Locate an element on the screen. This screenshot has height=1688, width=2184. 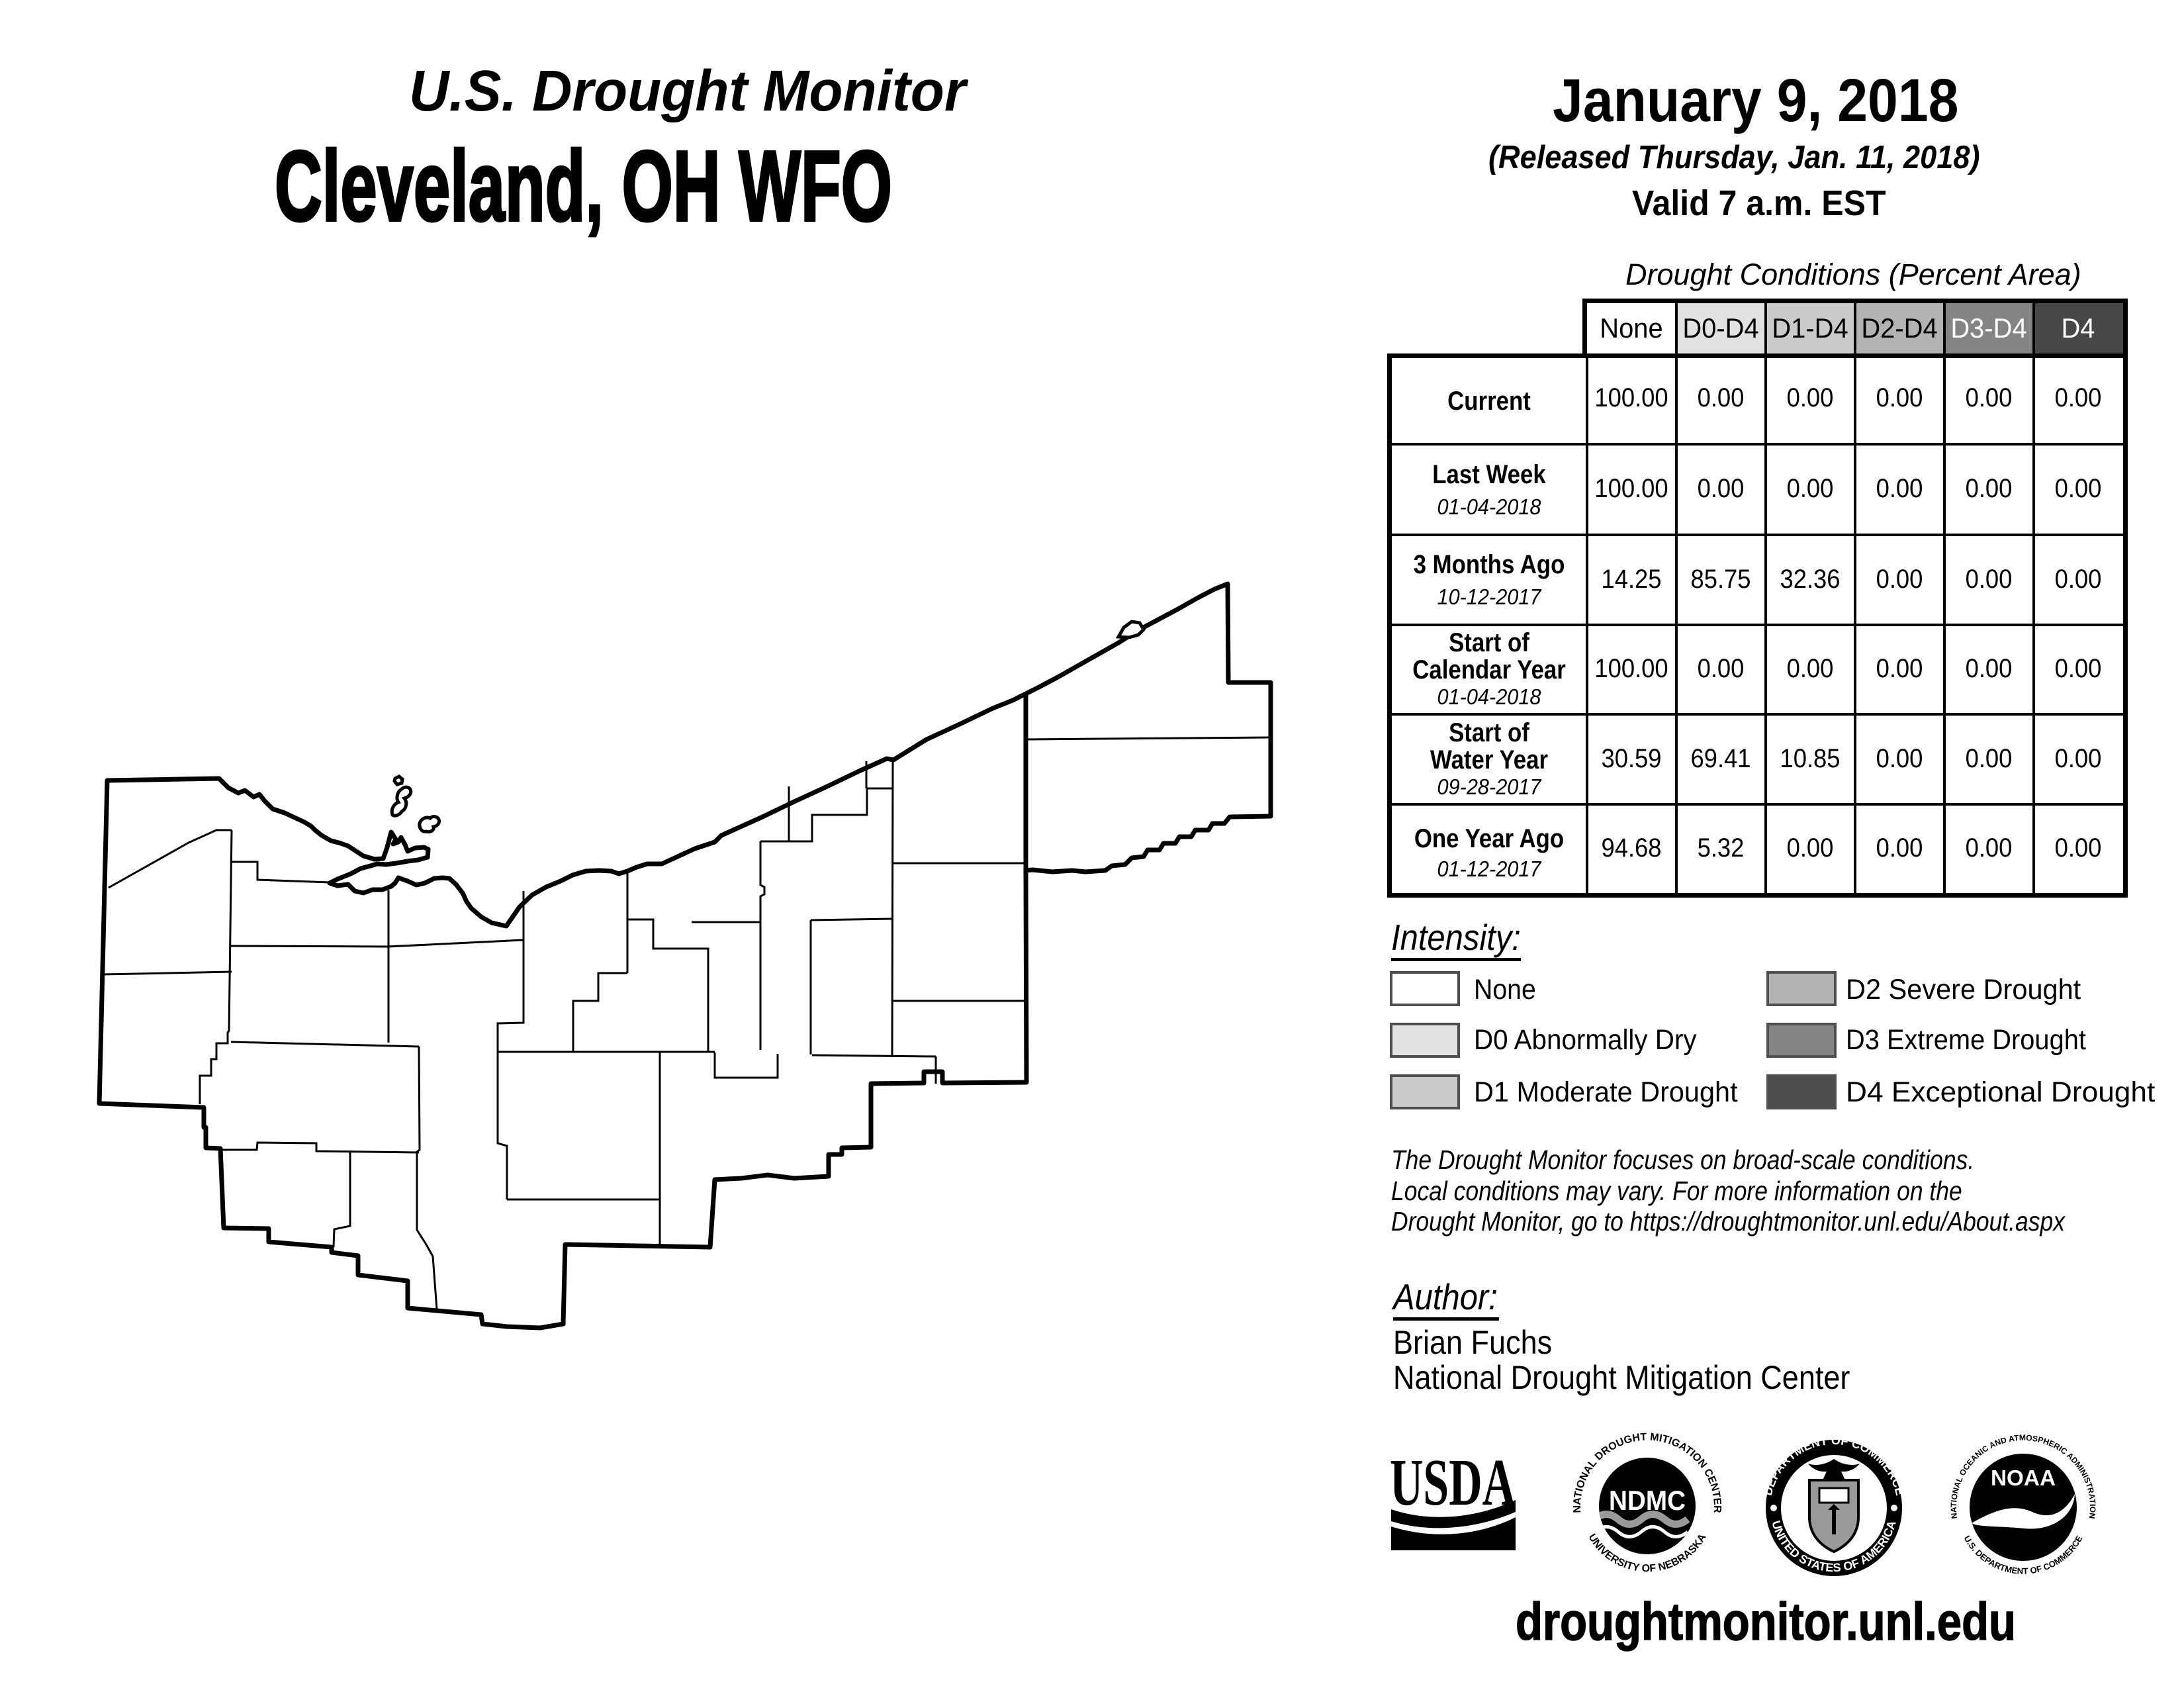
svg-text: USDA is located at coordinates (1453, 1482).